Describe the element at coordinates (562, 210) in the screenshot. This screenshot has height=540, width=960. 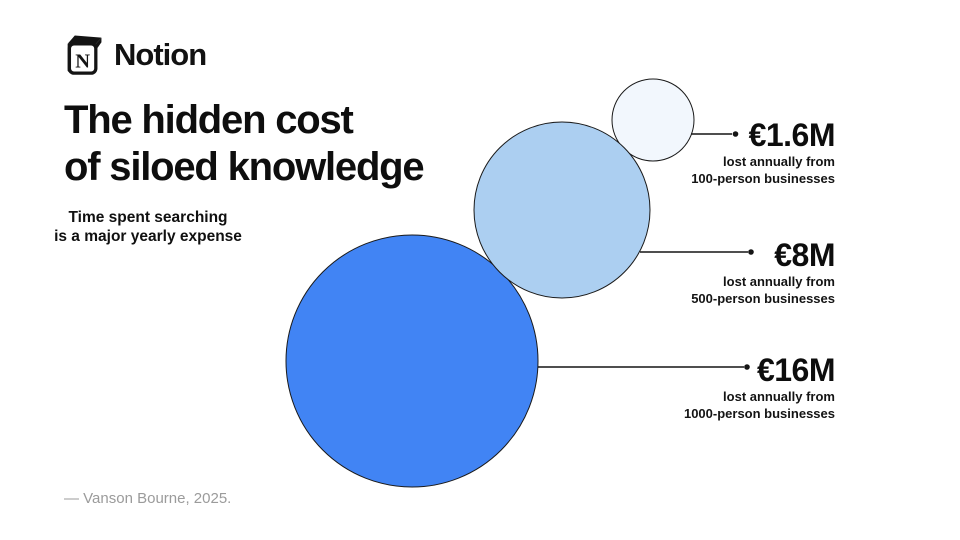
I see `bubble-500-person` at that location.